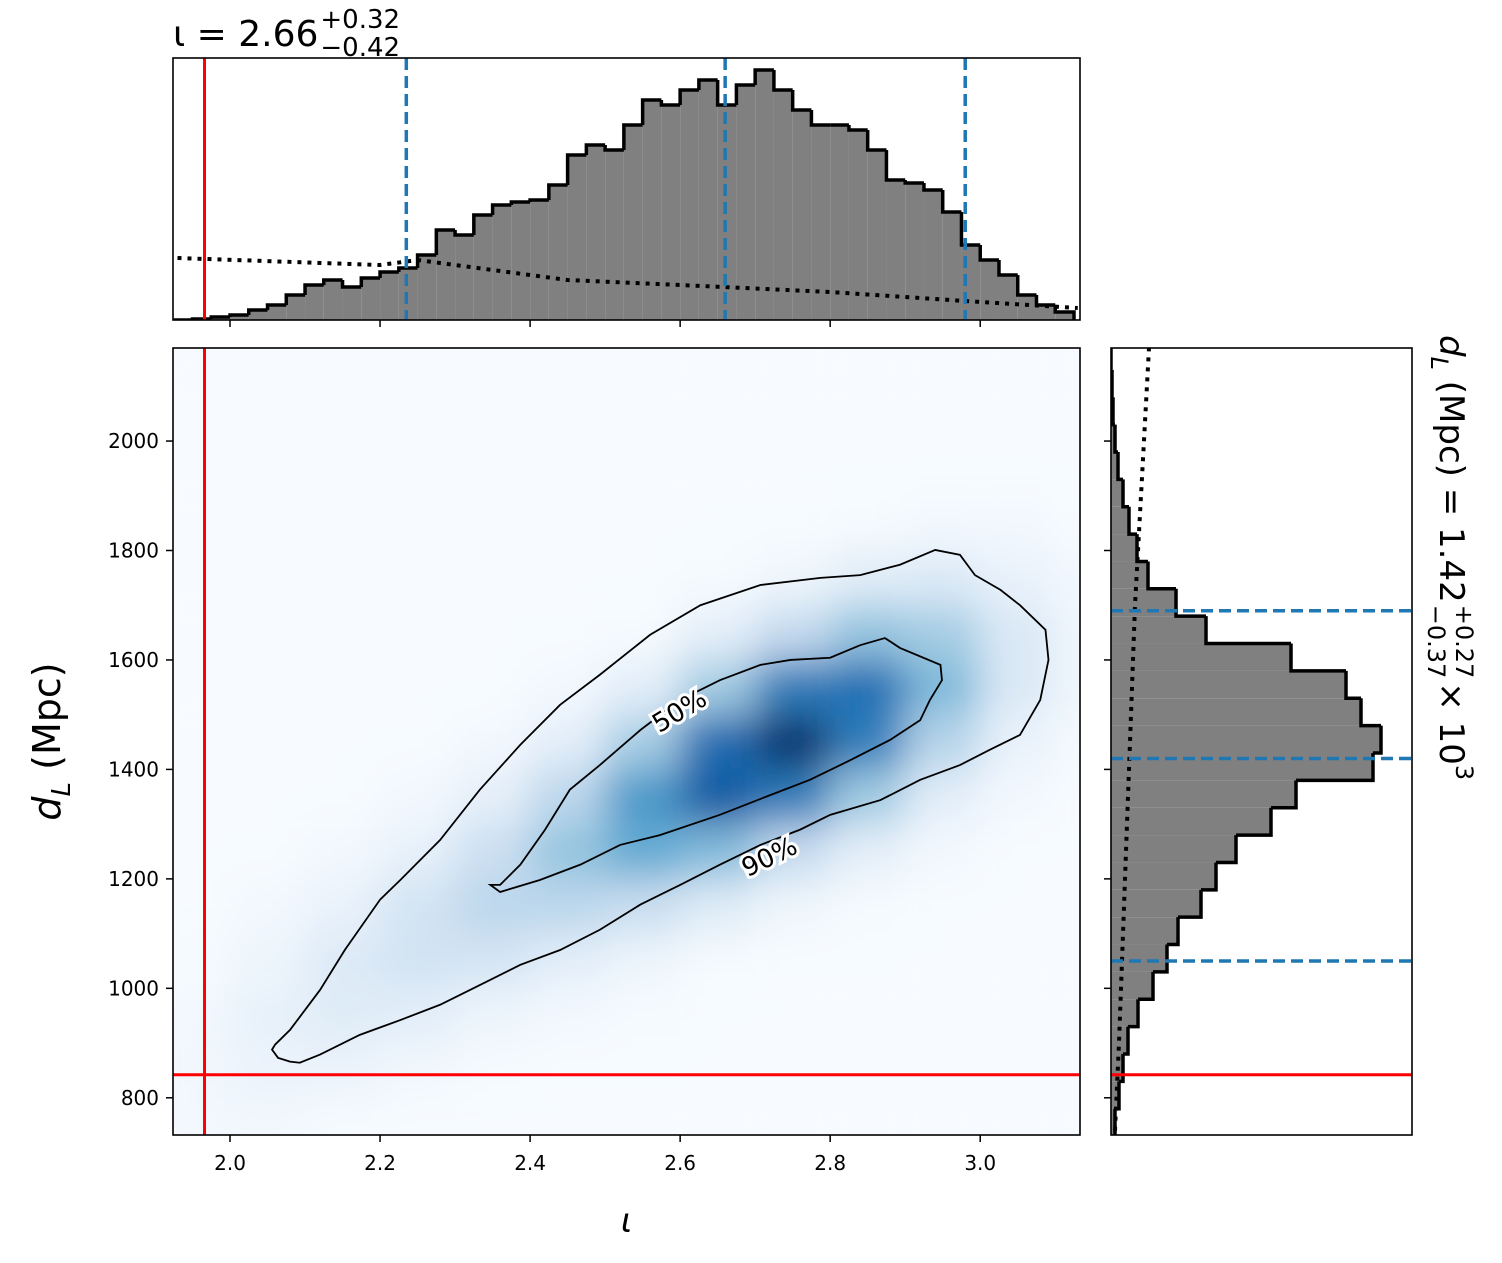  I want to click on right-label-suffix: × 103, so click(1454, 731).